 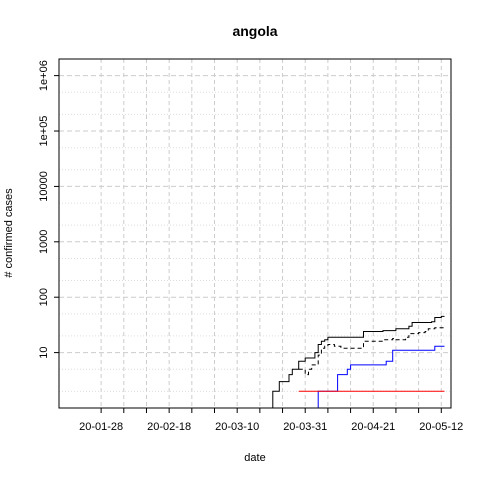 I want to click on x-tick-label: 20-01-28, so click(x=101, y=427).